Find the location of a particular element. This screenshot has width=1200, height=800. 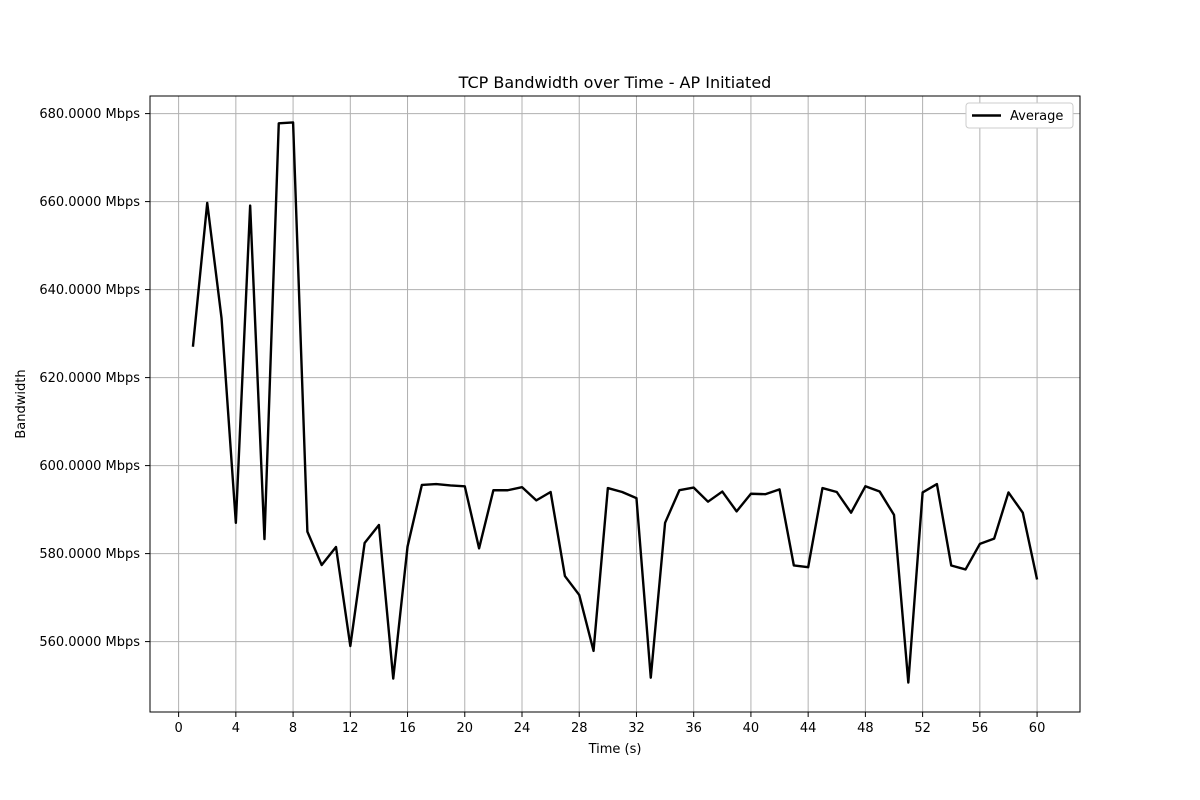

x-axis: 0 4 8 12 16 20 24 28 32 36 40 44 48 52 56 60 is located at coordinates (609, 724).